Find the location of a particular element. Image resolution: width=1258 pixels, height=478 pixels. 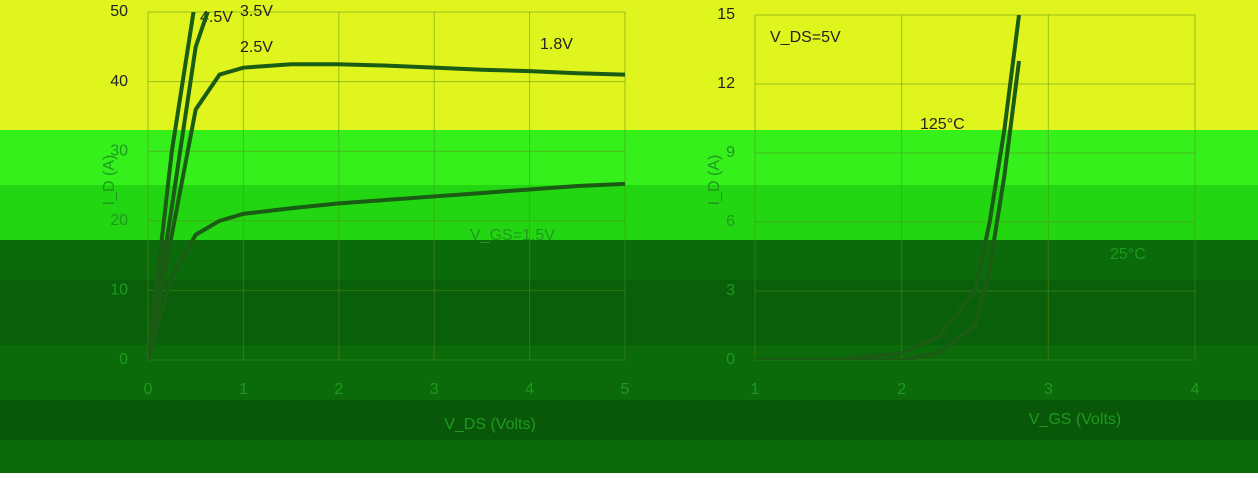

y-tick-label: 6 is located at coordinates (730, 221).